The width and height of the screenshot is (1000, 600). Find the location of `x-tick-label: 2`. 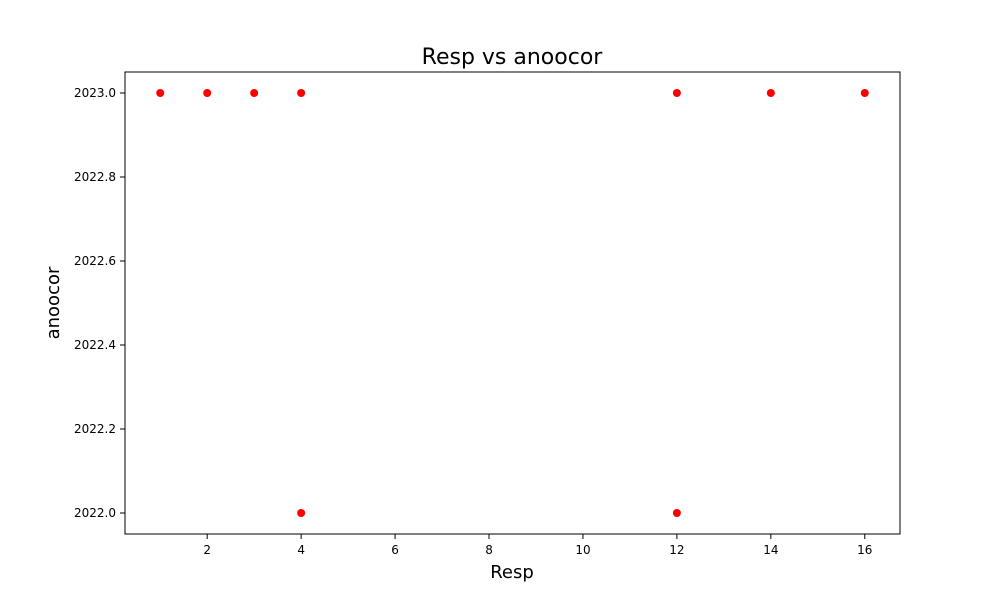

x-tick-label: 2 is located at coordinates (207, 550).